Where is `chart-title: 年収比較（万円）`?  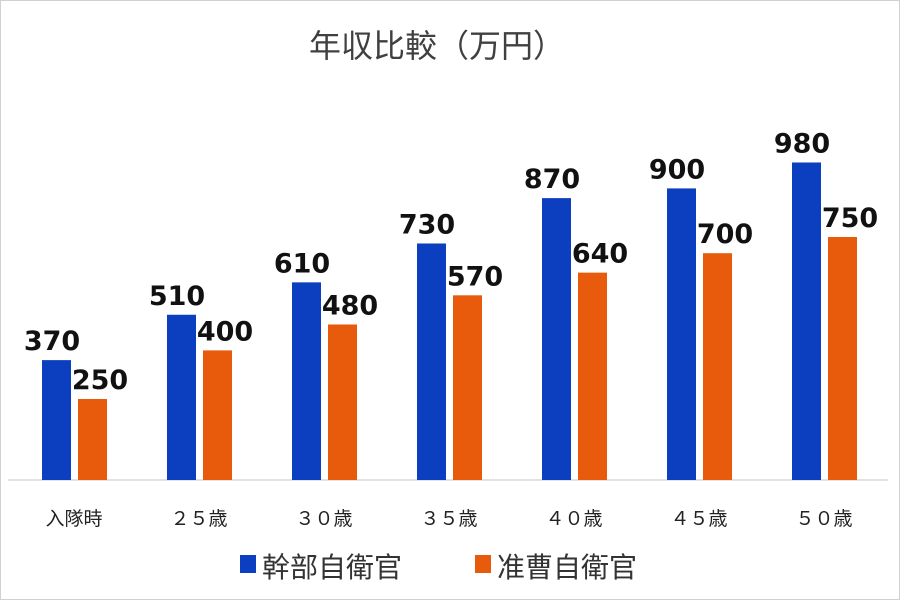
chart-title: 年収比較（万円） is located at coordinates (437, 46).